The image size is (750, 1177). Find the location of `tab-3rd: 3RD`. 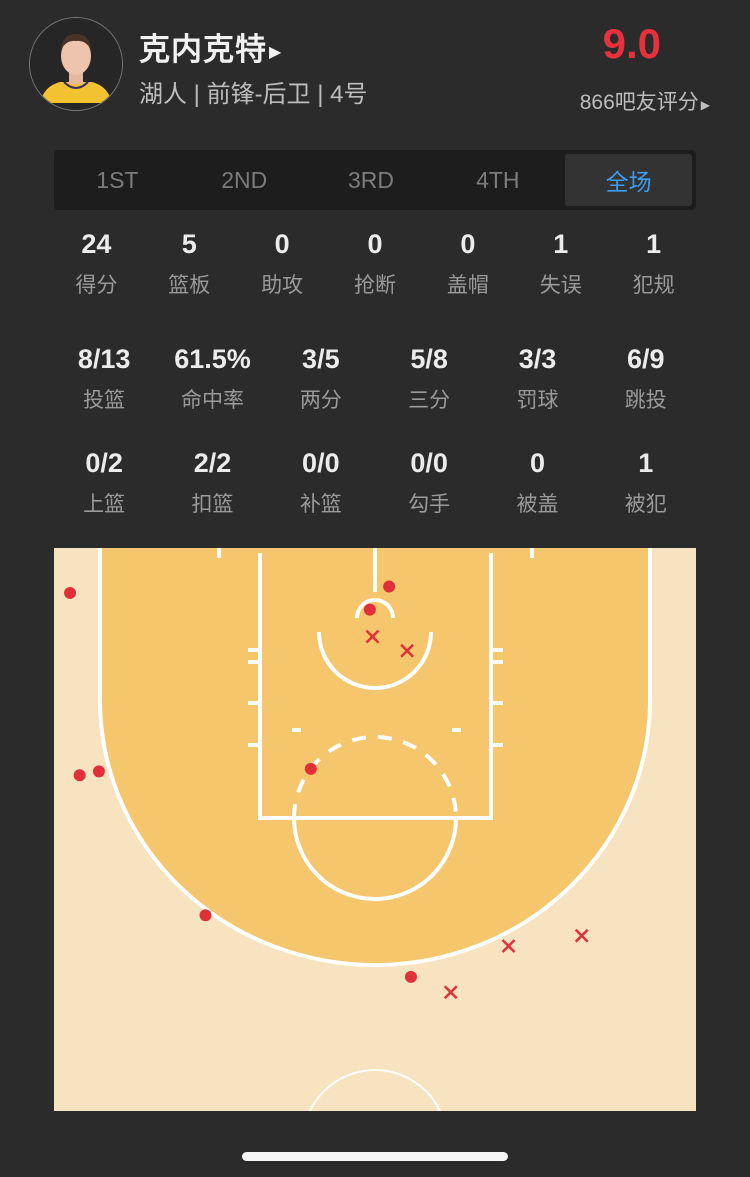

tab-3rd: 3RD is located at coordinates (370, 179).